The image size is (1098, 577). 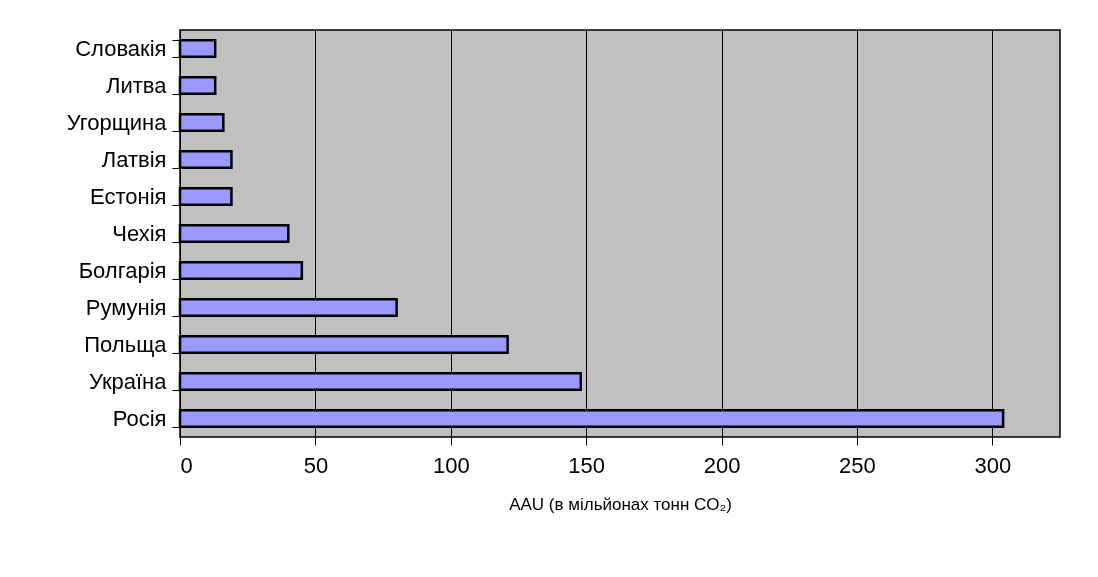 I want to click on y-tick-label: Україна, so click(x=128, y=381).